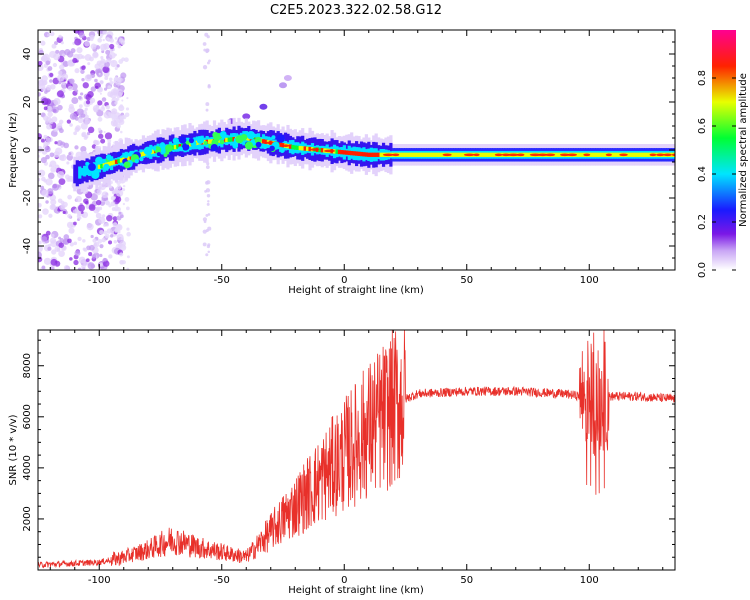  Describe the element at coordinates (743, 150) in the screenshot. I see `colorbar-label: Normalized spectral amplitude` at that location.